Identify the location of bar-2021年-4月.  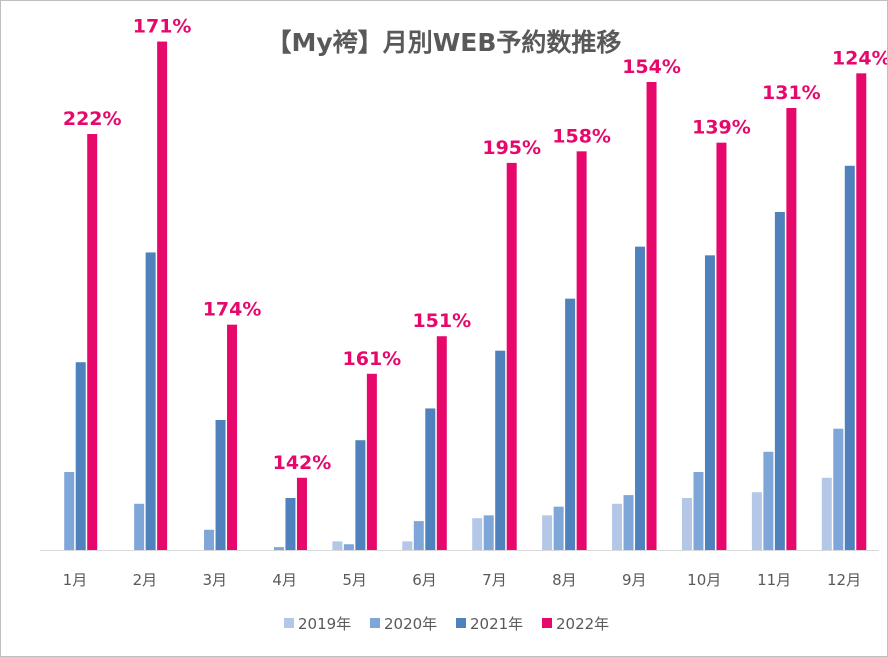
(290, 524).